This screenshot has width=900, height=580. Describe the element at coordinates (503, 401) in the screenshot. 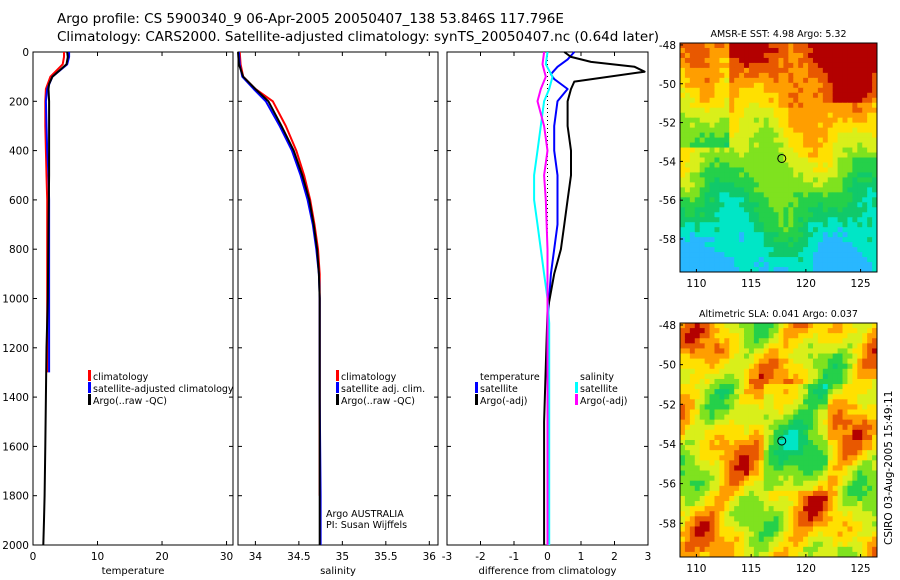

I see `legend-entry: Argo(-adj)` at that location.